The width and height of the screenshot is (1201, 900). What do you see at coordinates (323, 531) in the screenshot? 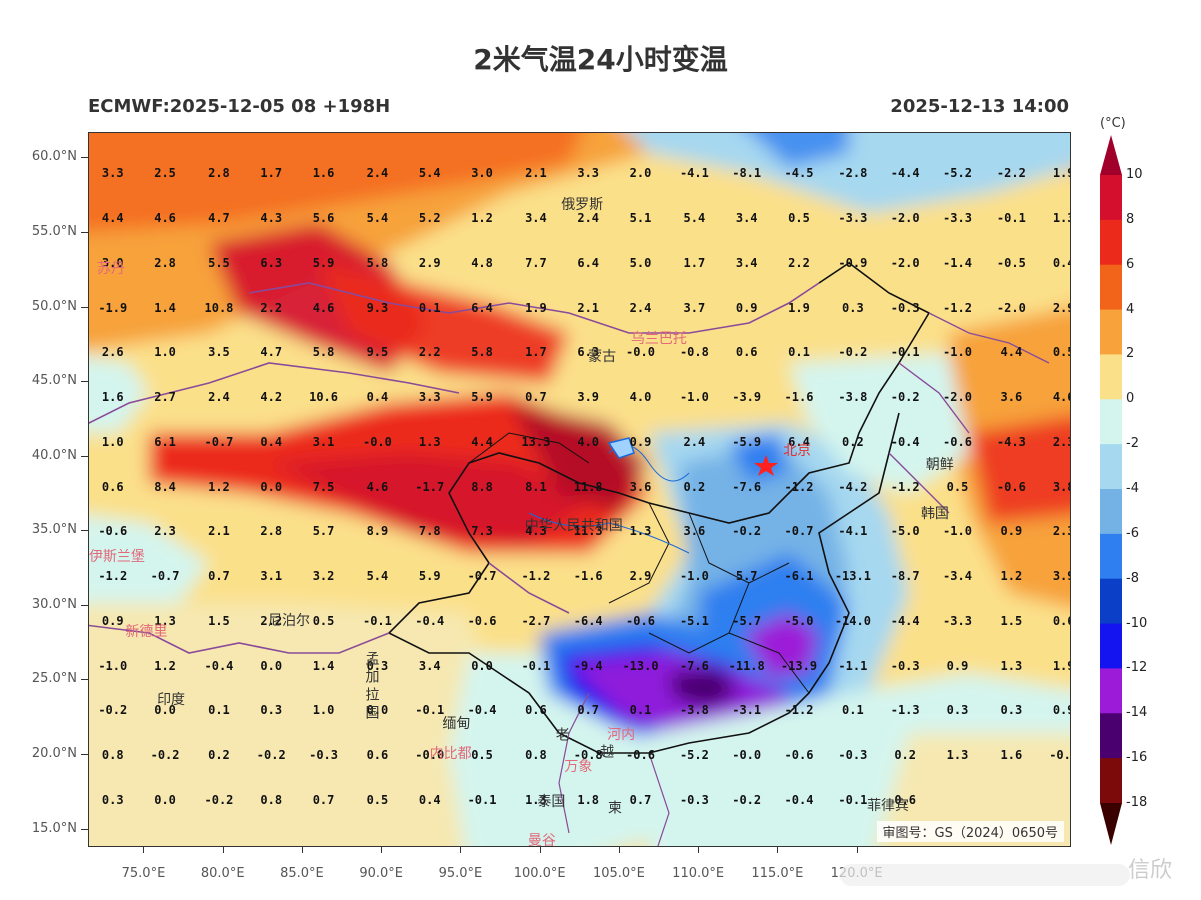
I see `grid-value: 5.7` at bounding box center [323, 531].